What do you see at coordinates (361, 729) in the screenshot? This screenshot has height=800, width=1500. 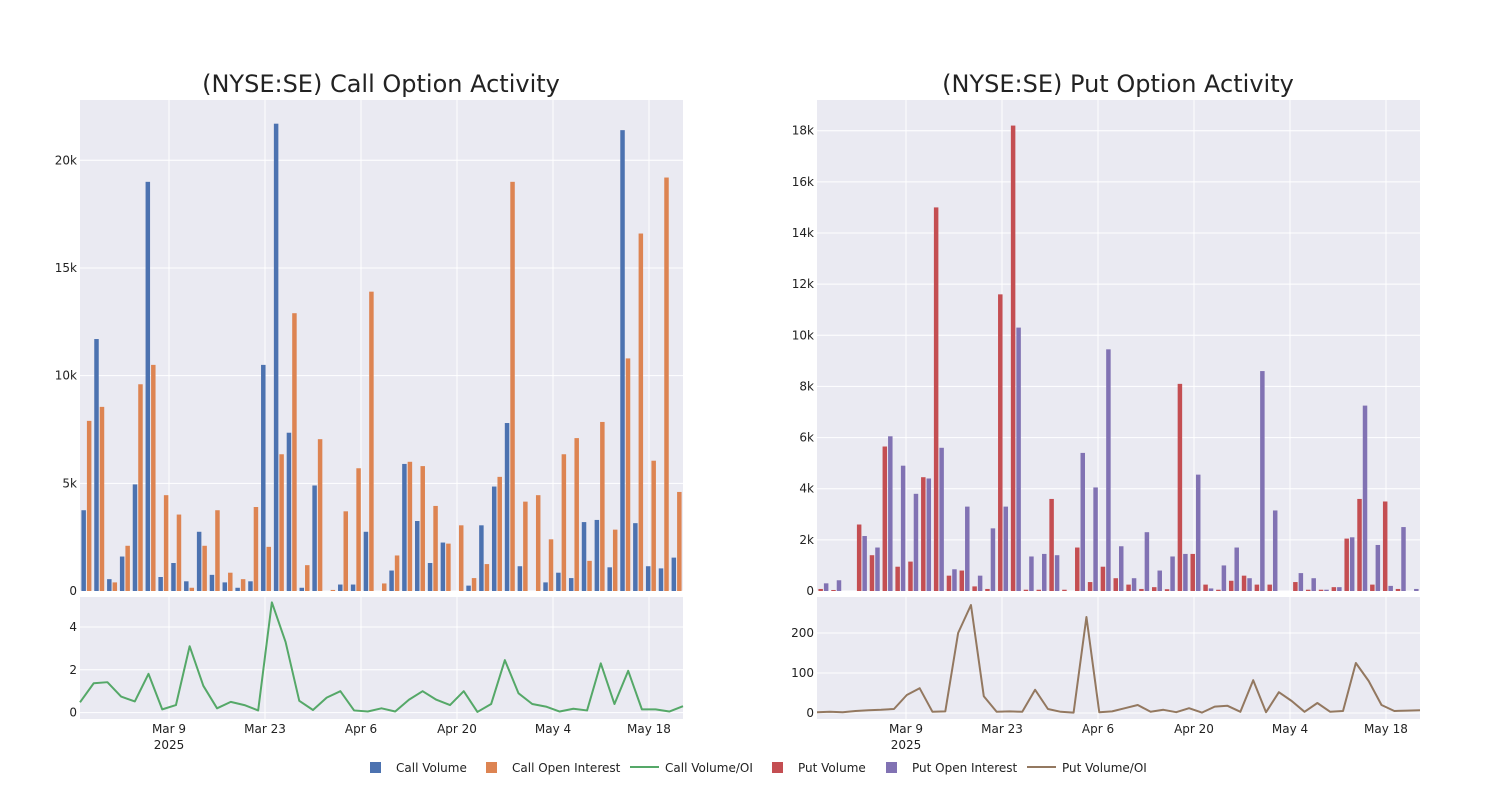 I see `x-tick-label: Apr 6` at bounding box center [361, 729].